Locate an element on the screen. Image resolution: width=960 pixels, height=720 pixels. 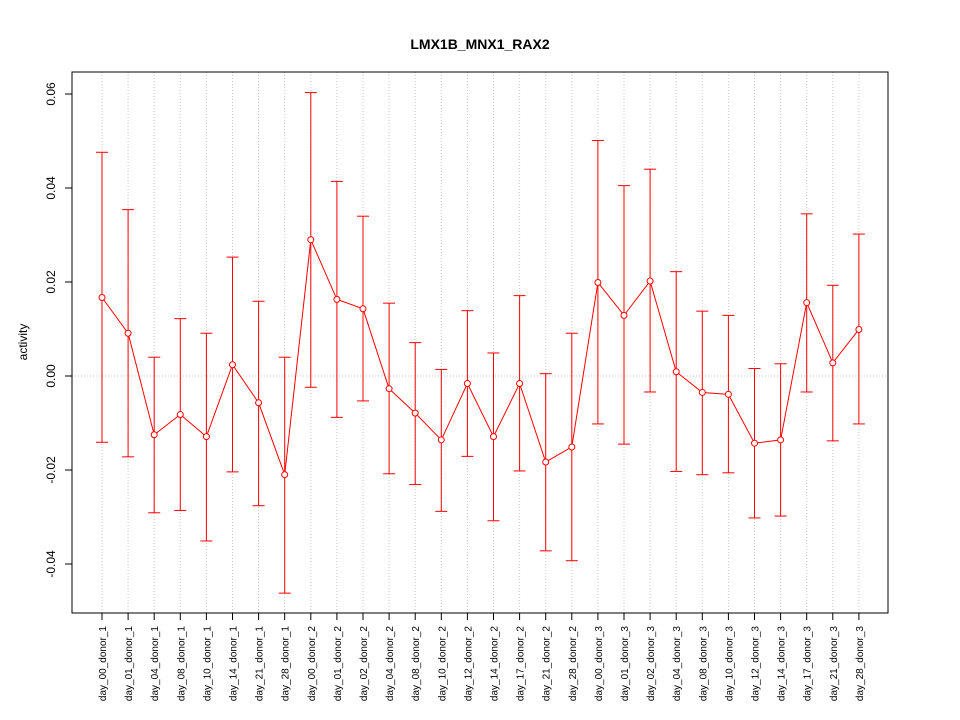
x-tick-label: day_01_donor_3 is located at coordinates (625, 664).